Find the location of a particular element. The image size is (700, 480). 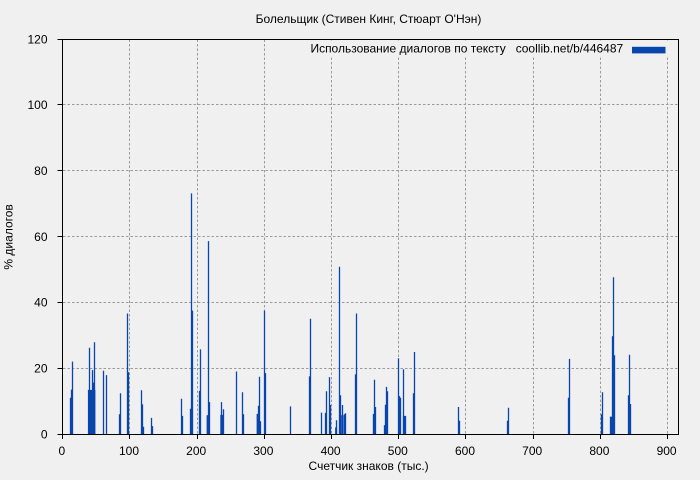

svg-text: 600 is located at coordinates (465, 451).